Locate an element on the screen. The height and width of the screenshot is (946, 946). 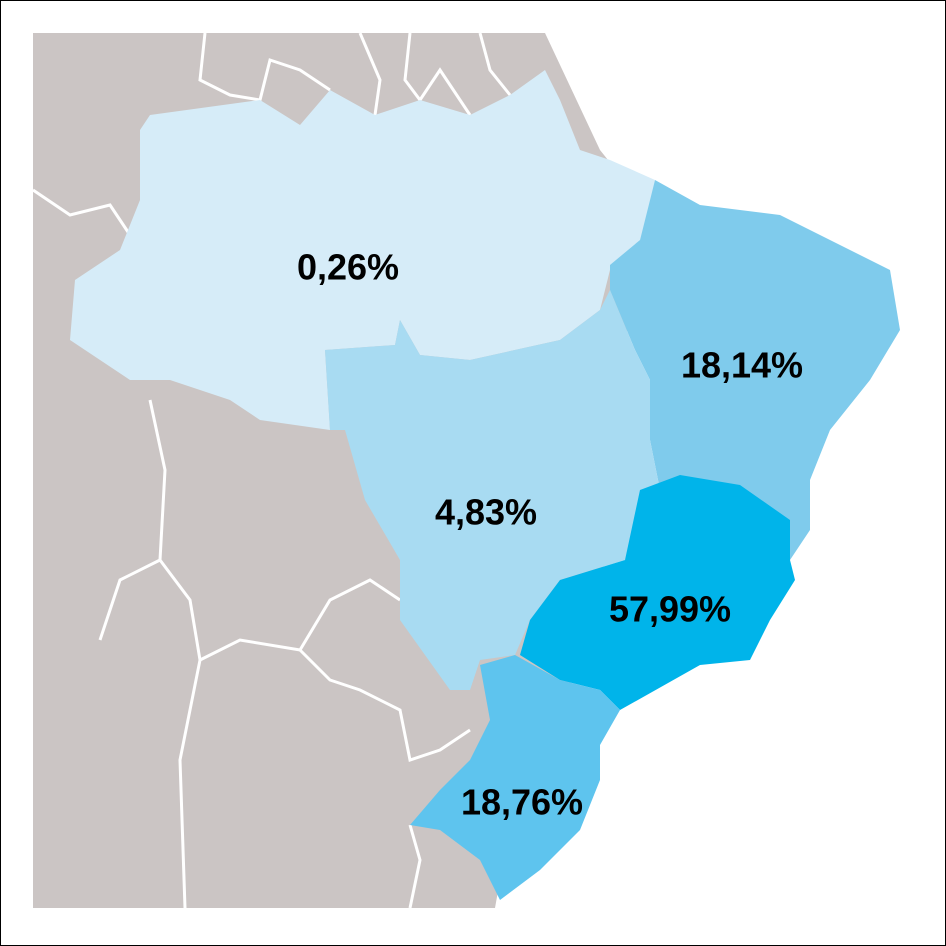
region-label: 18,14% is located at coordinates (742, 365).